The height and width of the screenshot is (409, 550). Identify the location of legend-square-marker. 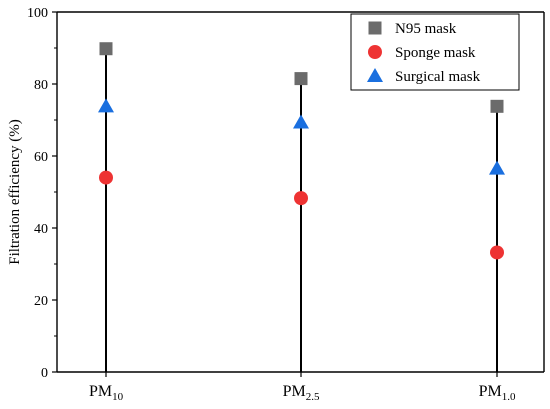
(375, 28).